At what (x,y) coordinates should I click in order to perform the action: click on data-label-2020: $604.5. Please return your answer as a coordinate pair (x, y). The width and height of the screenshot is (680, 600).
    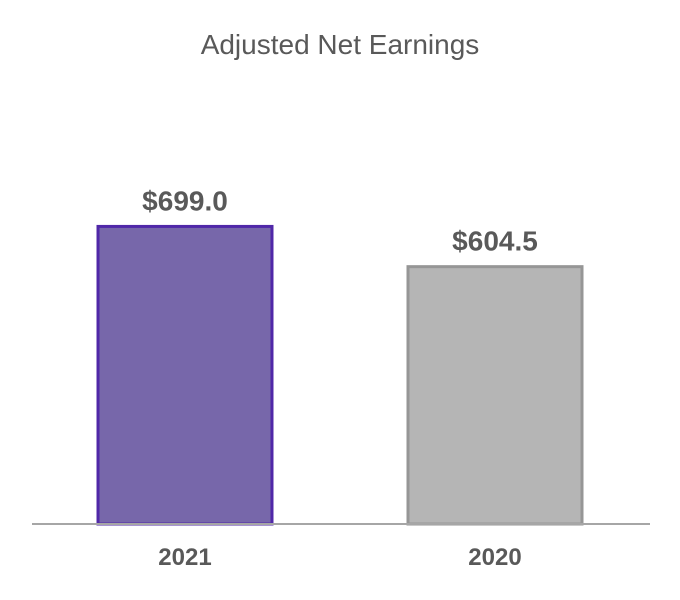
    Looking at the image, I should click on (495, 241).